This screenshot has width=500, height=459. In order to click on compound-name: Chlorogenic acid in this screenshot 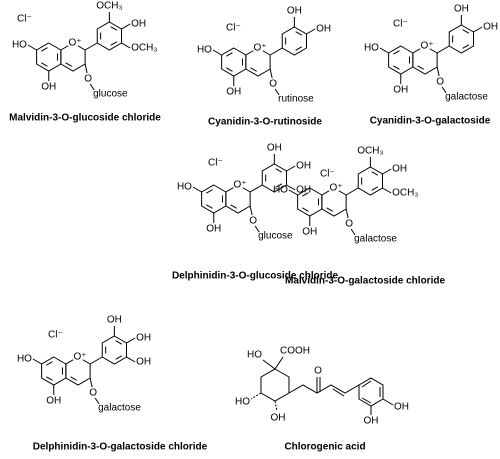, I will do `click(324, 447)`.